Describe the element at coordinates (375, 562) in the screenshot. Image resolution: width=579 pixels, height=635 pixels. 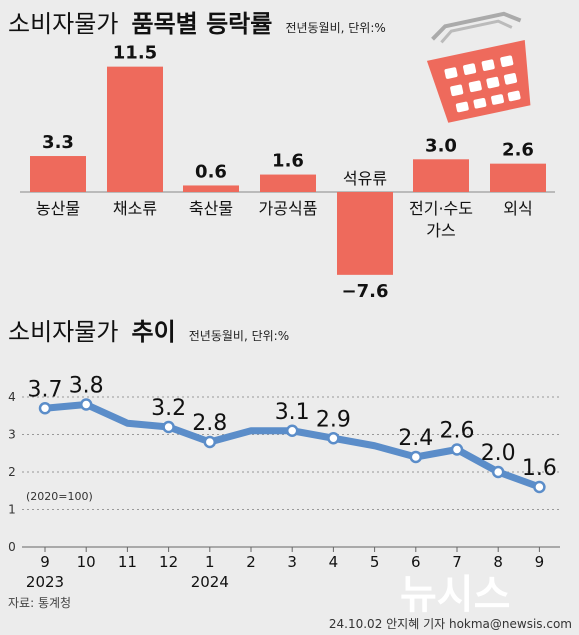
I see `x-tick-label: 5` at that location.